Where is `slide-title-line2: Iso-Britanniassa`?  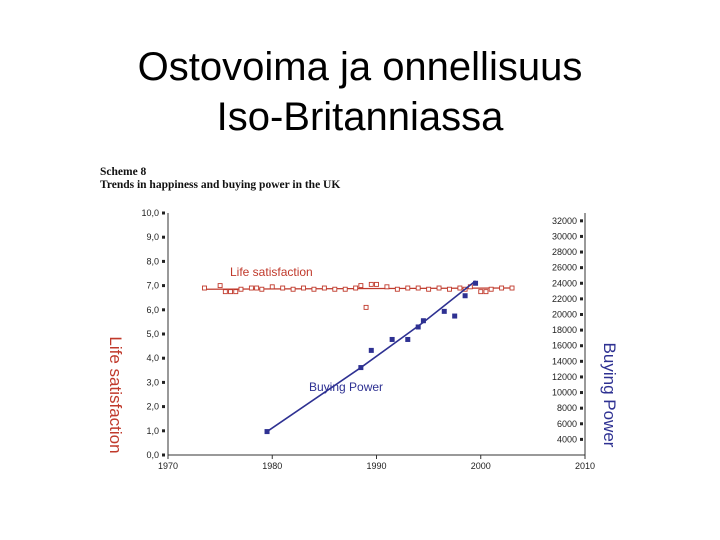 slide-title-line2: Iso-Britanniassa is located at coordinates (360, 117).